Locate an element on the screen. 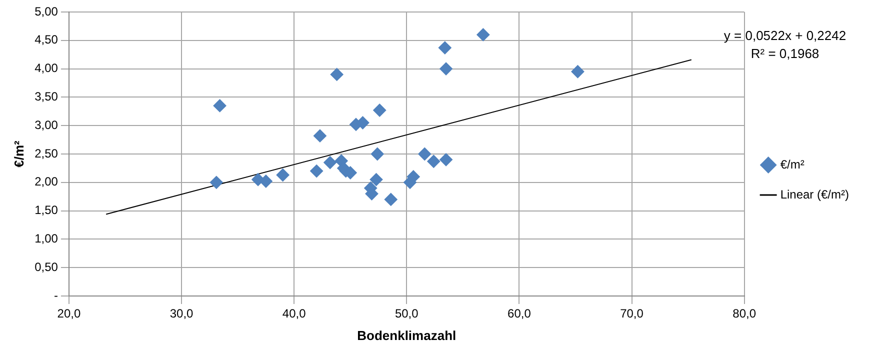  y-tick-label: 4,50 is located at coordinates (46, 39).